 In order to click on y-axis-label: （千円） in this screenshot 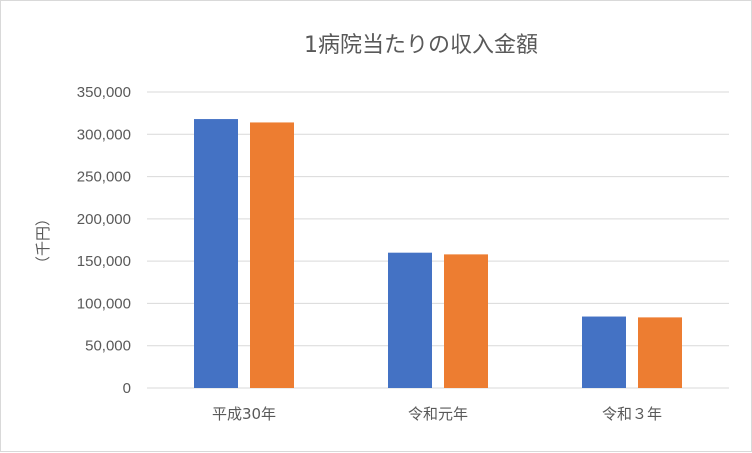, I will do `click(43, 241)`.